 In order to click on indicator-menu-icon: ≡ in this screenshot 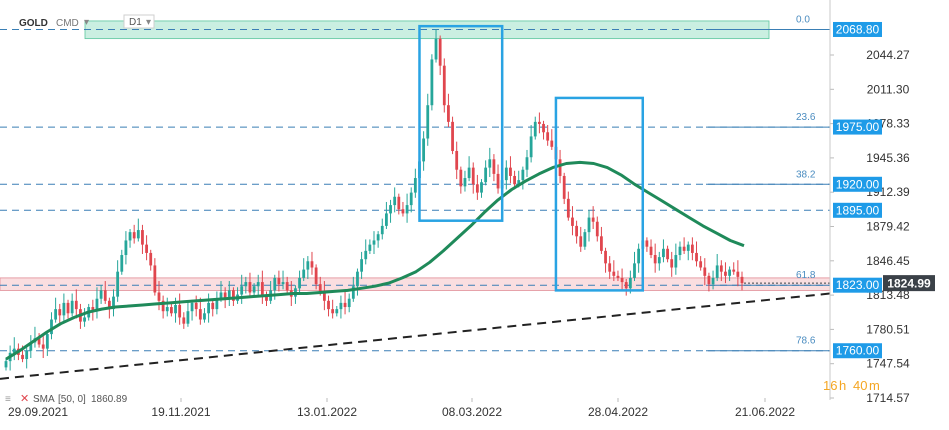, I will do `click(8, 399)`.